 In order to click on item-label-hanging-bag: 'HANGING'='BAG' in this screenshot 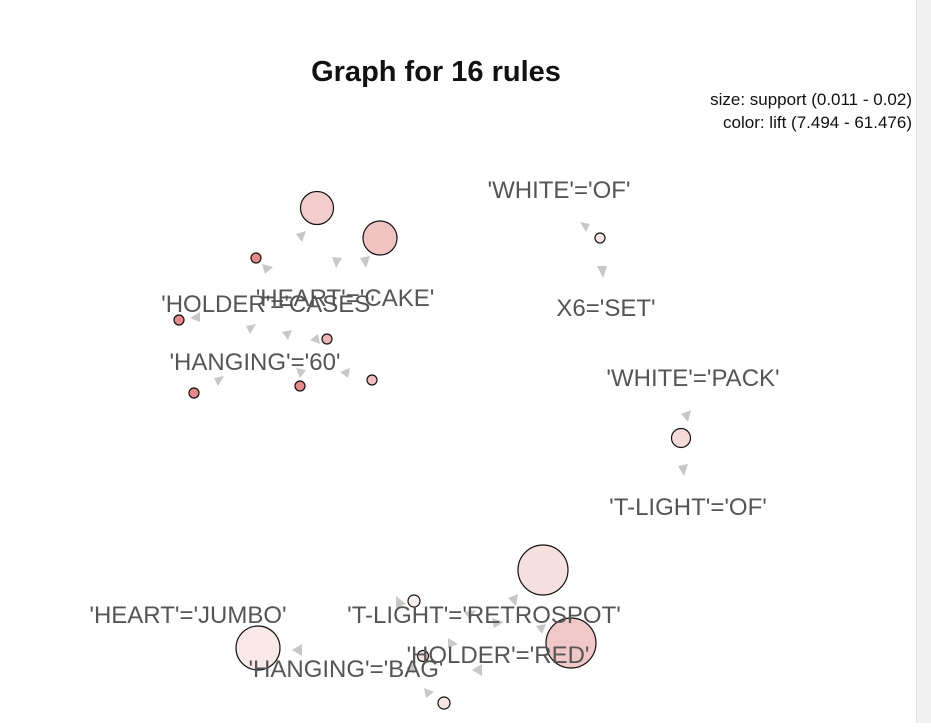, I will do `click(345, 669)`.